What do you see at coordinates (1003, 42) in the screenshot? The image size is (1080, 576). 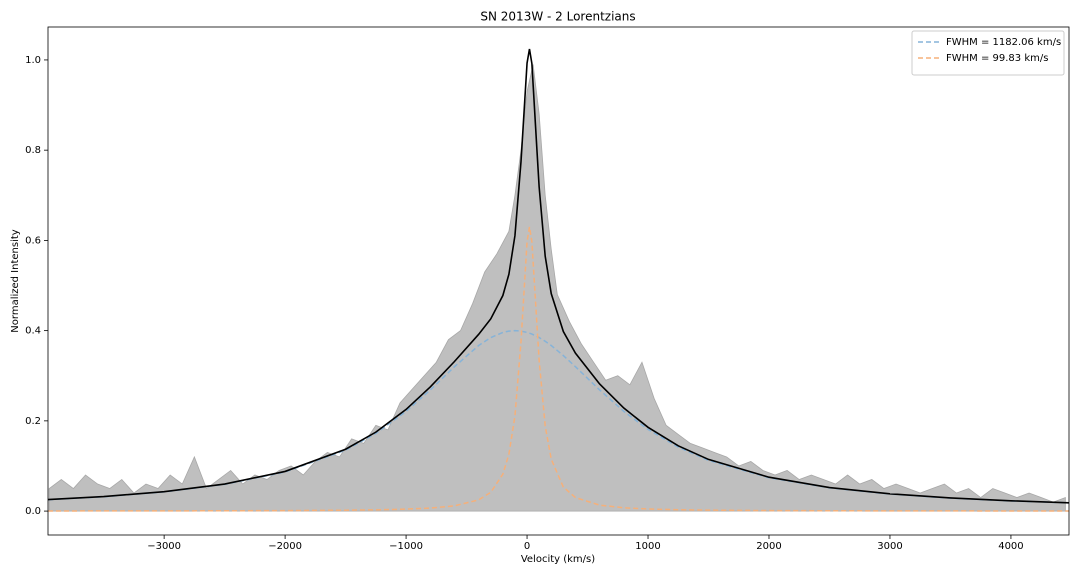 I see `legend-label: FWHM = 1182.06 km/s` at bounding box center [1003, 42].